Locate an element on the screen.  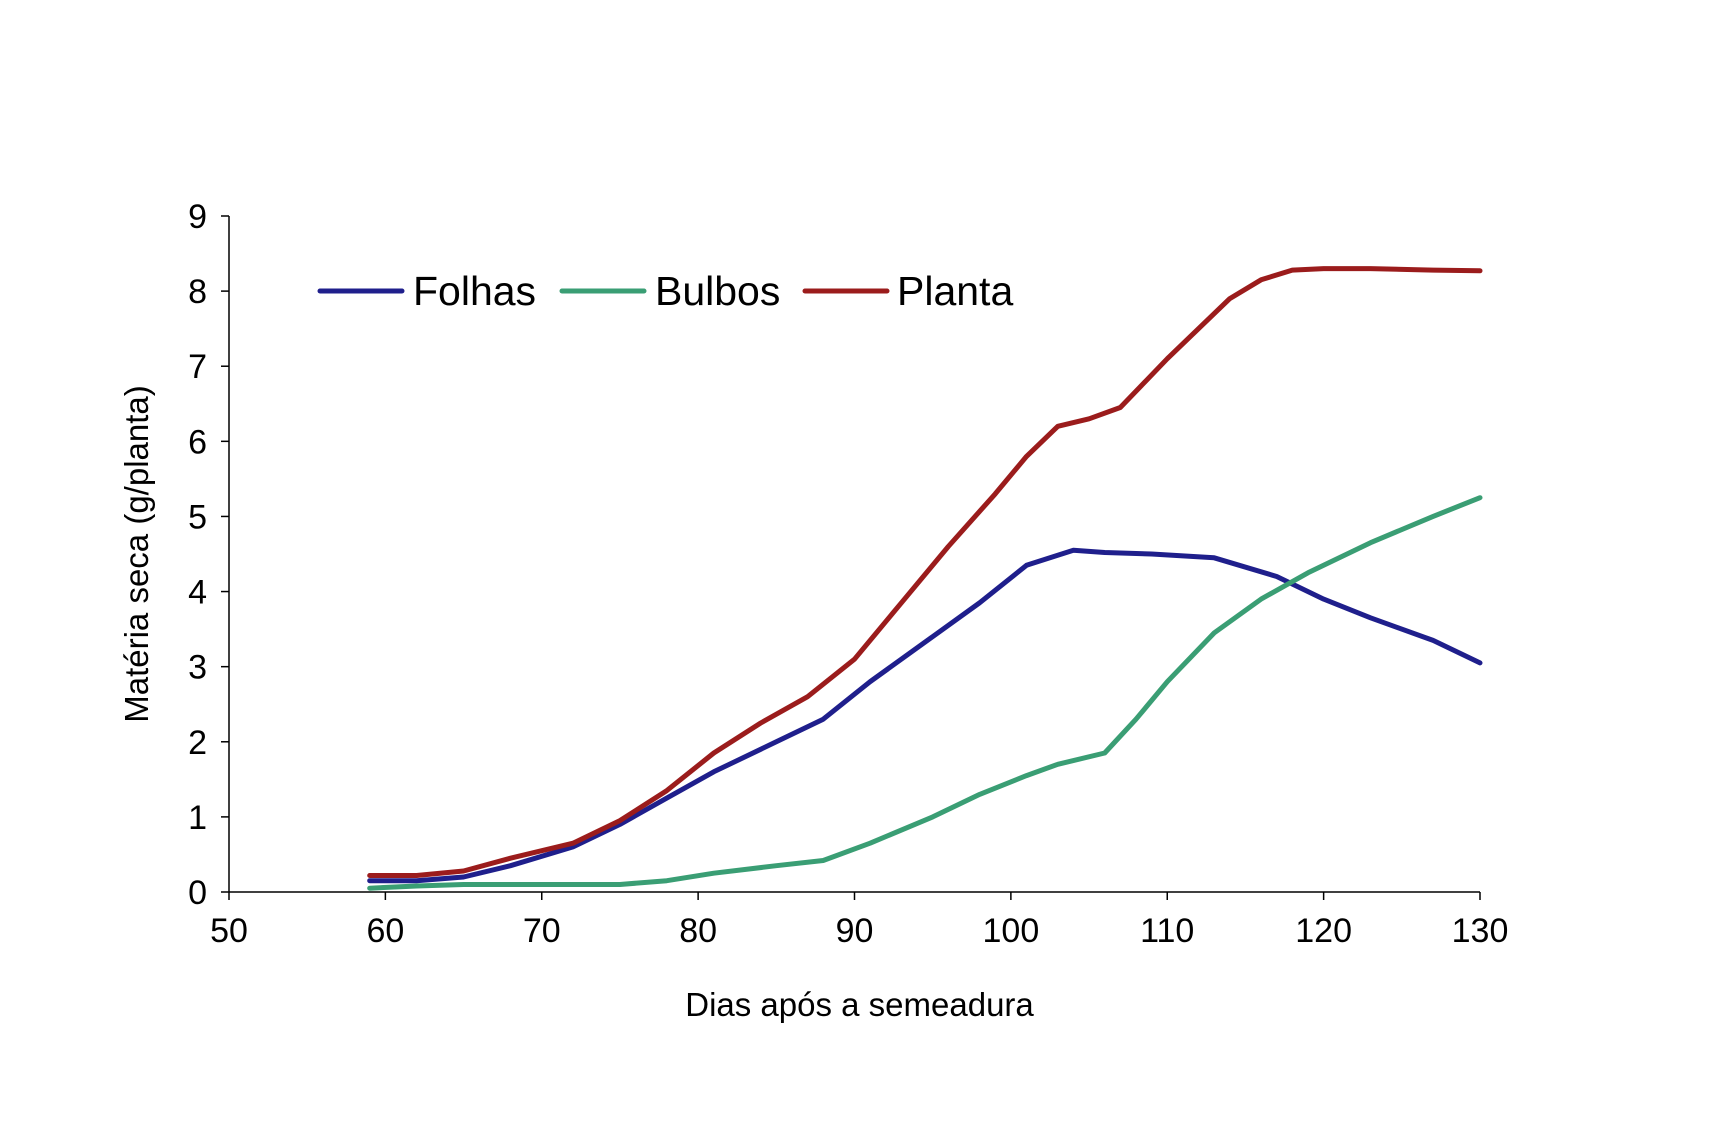
x-tick-label: 120 is located at coordinates (1323, 931).